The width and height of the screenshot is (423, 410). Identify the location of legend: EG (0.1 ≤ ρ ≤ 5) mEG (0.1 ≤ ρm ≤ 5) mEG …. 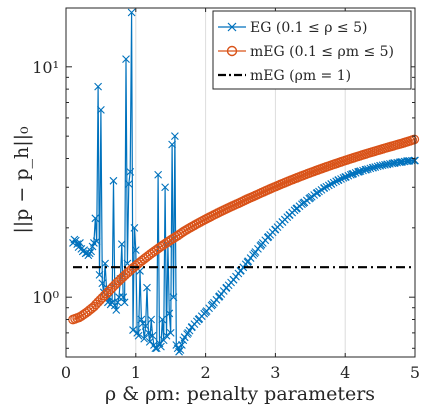
(312, 50).